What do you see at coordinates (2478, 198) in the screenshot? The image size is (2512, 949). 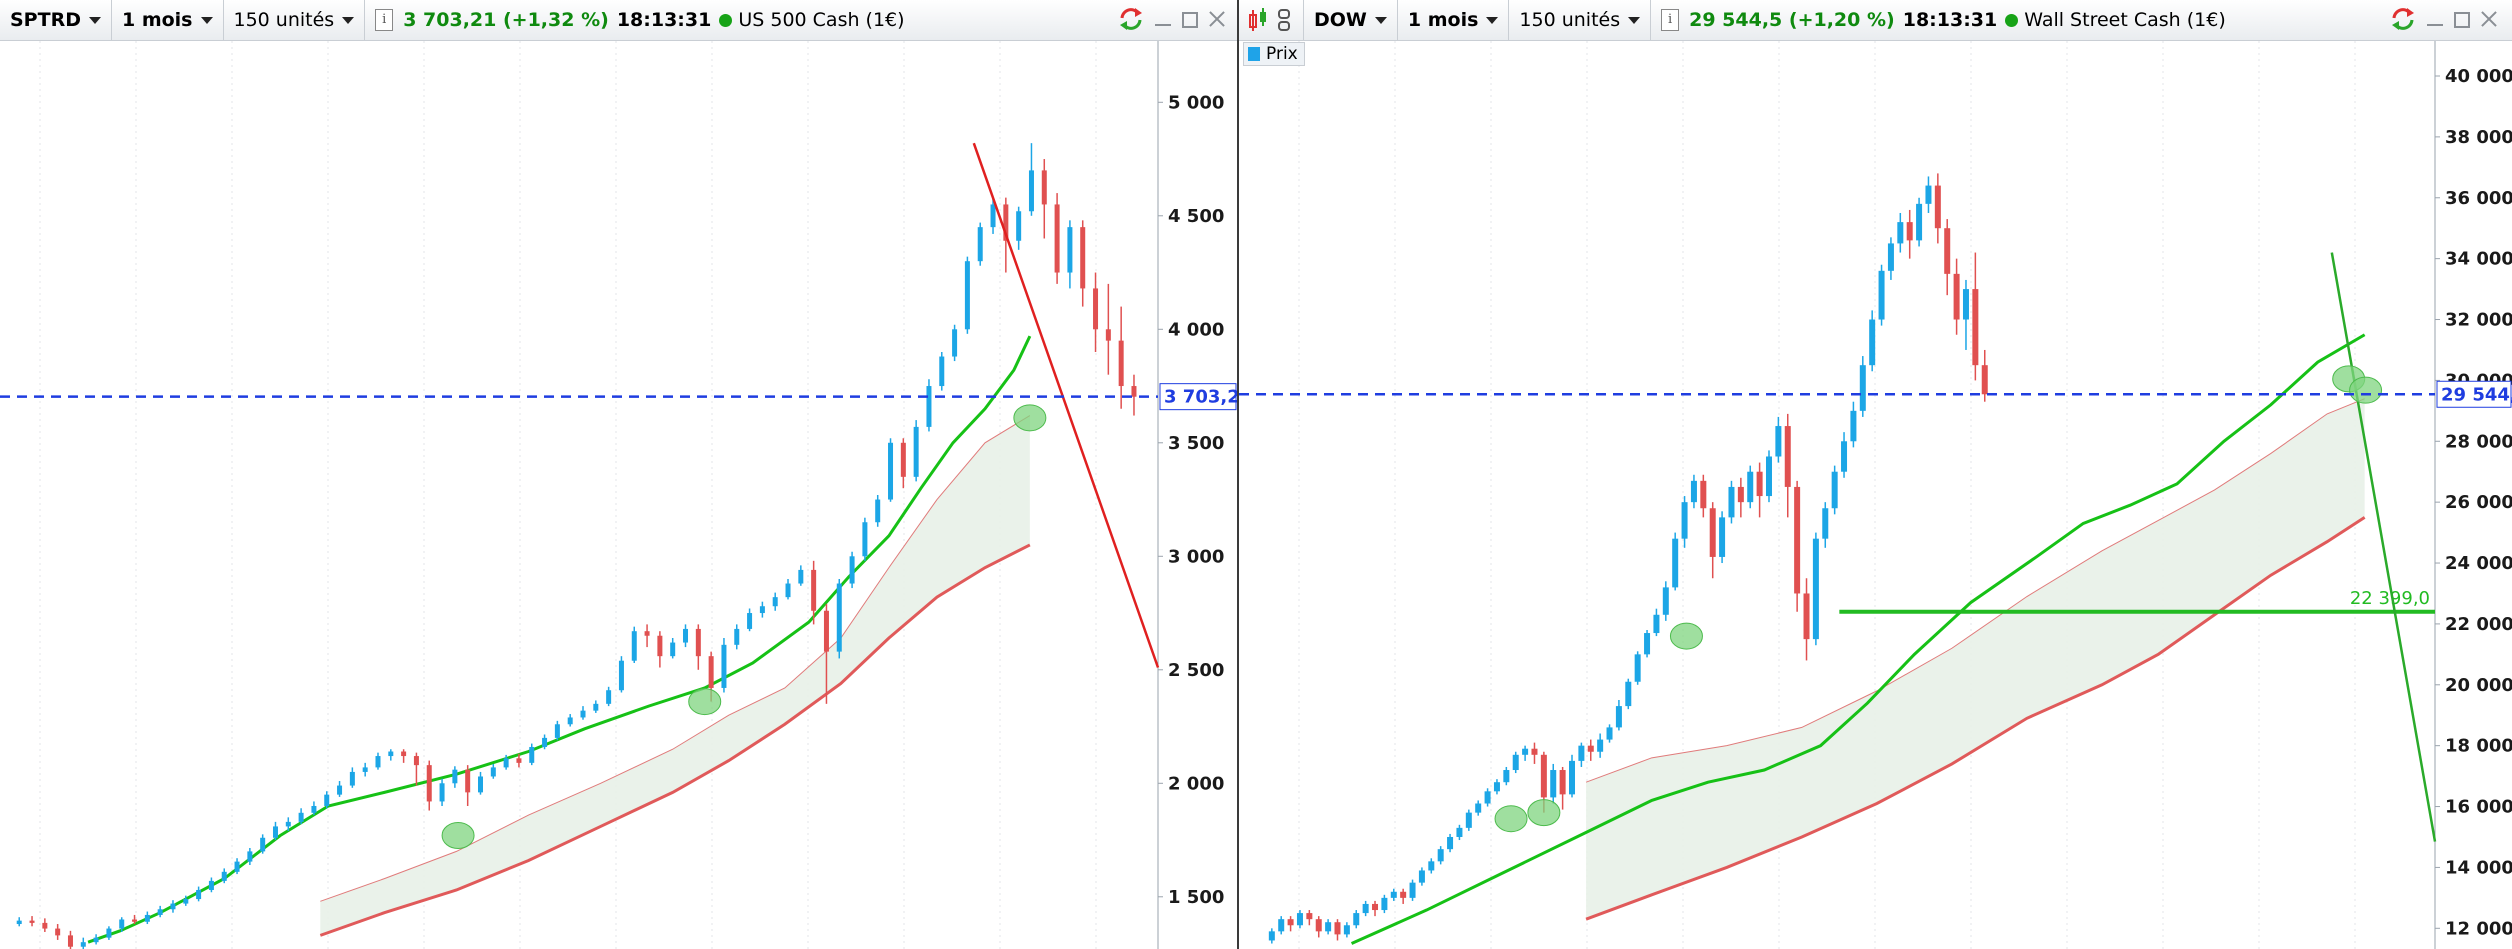 I see `y-tick-label: 36 000` at bounding box center [2478, 198].